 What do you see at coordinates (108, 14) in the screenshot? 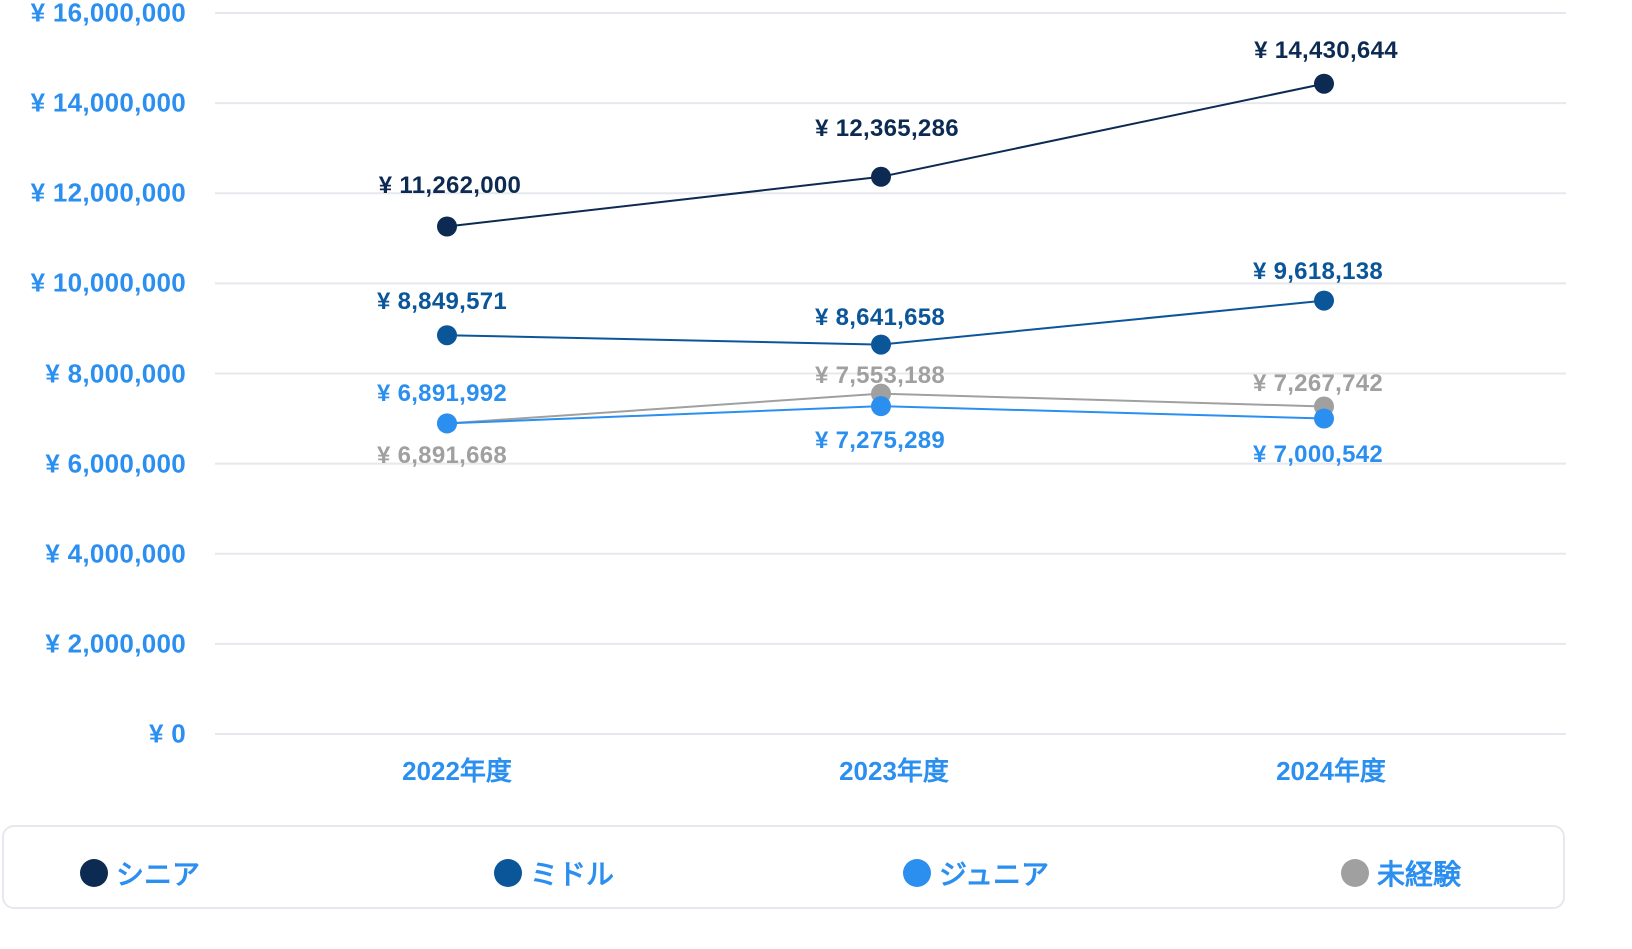
I see `y-tick-label: ¥ 16,000,000` at bounding box center [108, 14].